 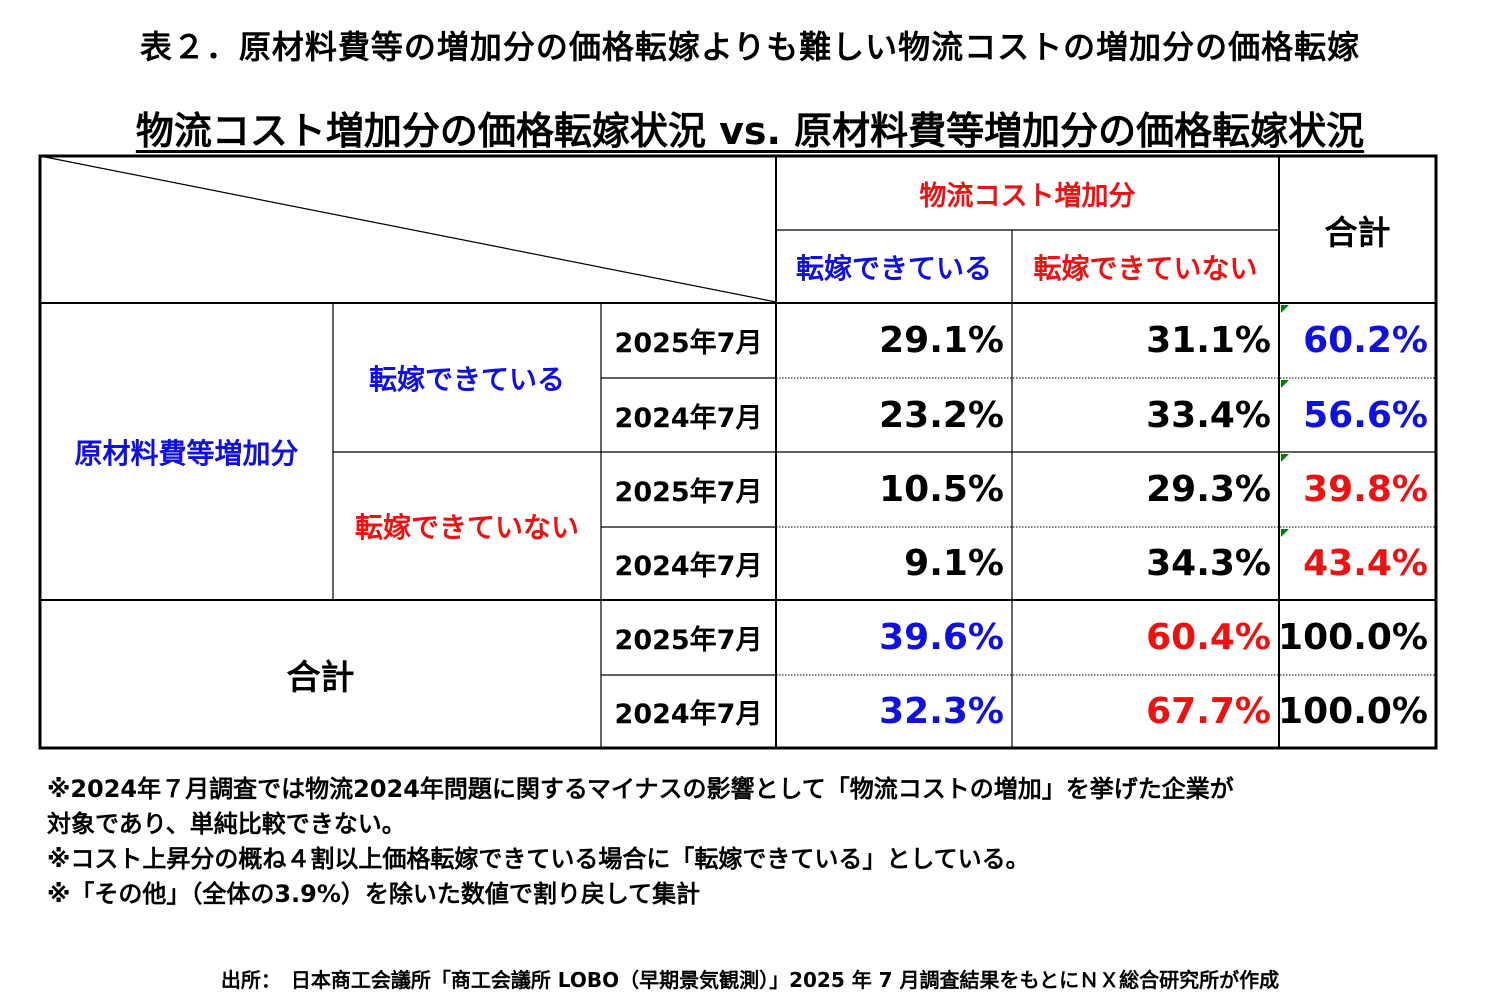 I want to click on table-cell: 39.6%, so click(x=941, y=637).